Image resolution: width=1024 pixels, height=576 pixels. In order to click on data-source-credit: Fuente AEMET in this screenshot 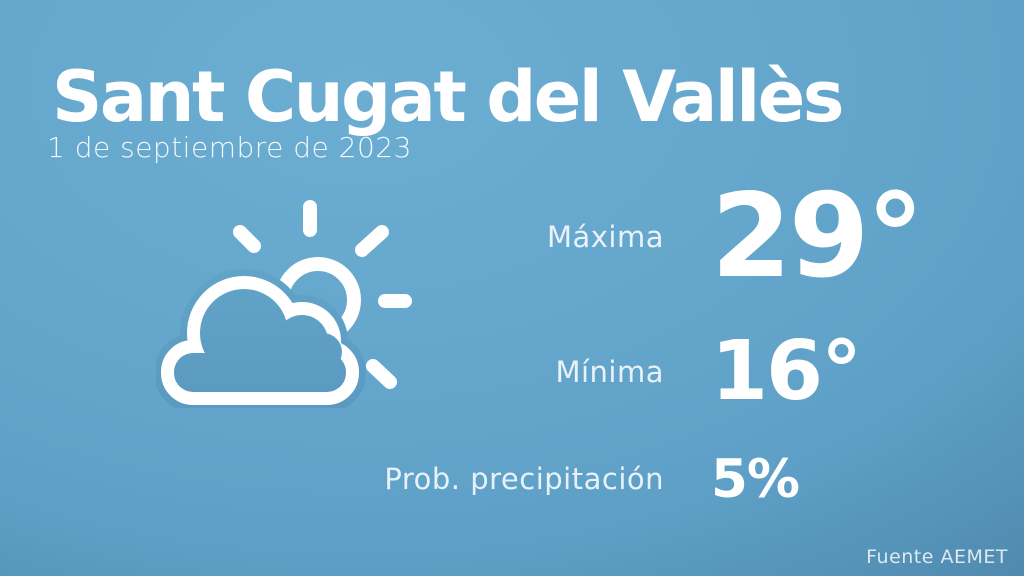, I will do `click(937, 557)`.